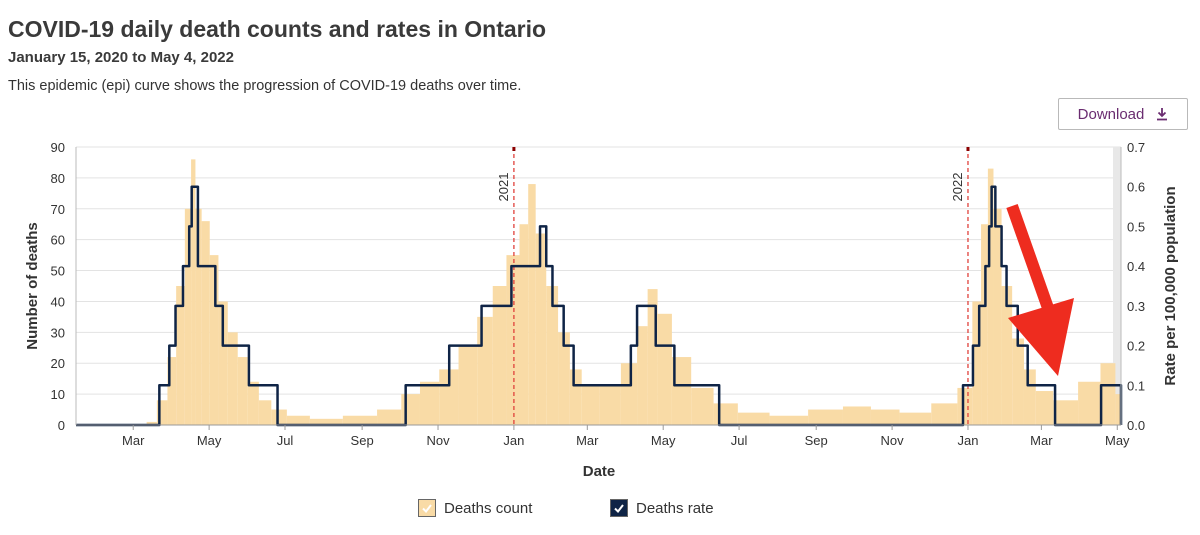 This screenshot has height=535, width=1200. I want to click on legend-deaths-count: Deaths count, so click(475, 508).